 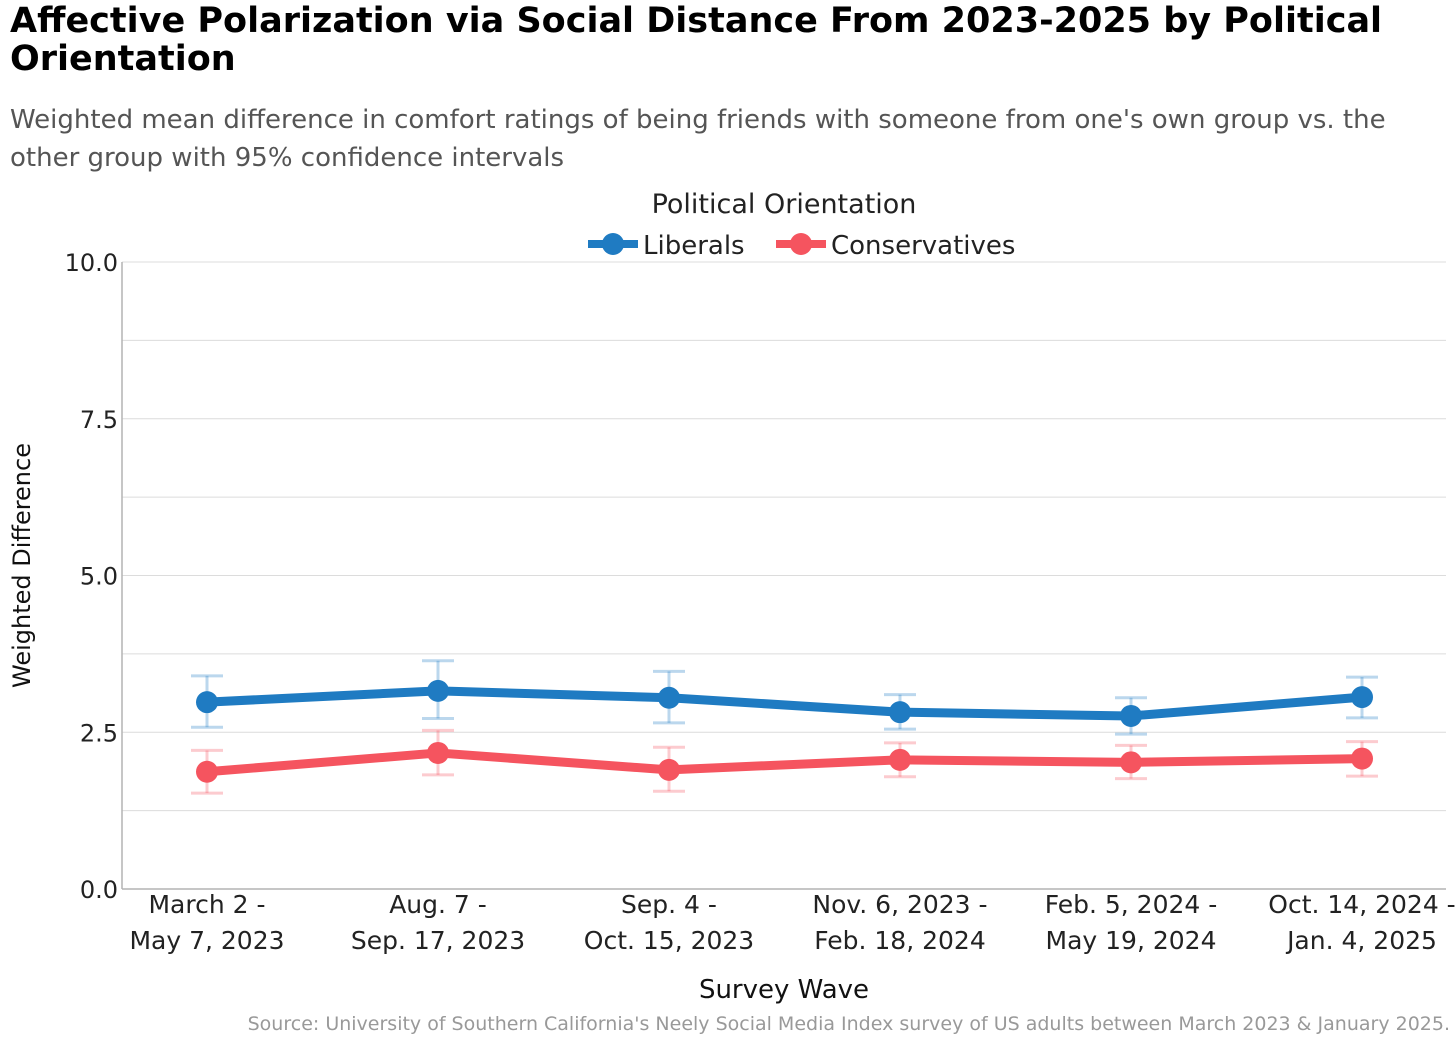 What do you see at coordinates (669, 922) in the screenshot?
I see `x-tick-label: Sep. 4 -Oct. 15, 2023` at bounding box center [669, 922].